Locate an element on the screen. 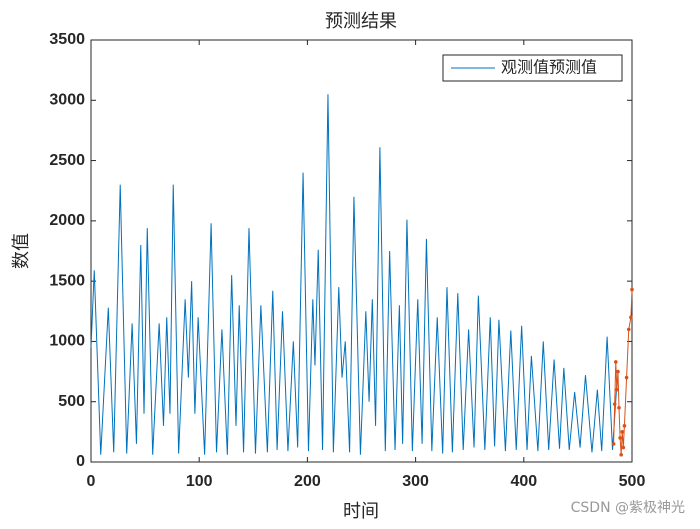 The height and width of the screenshot is (529, 700). x-tick-label: 500 is located at coordinates (632, 481).